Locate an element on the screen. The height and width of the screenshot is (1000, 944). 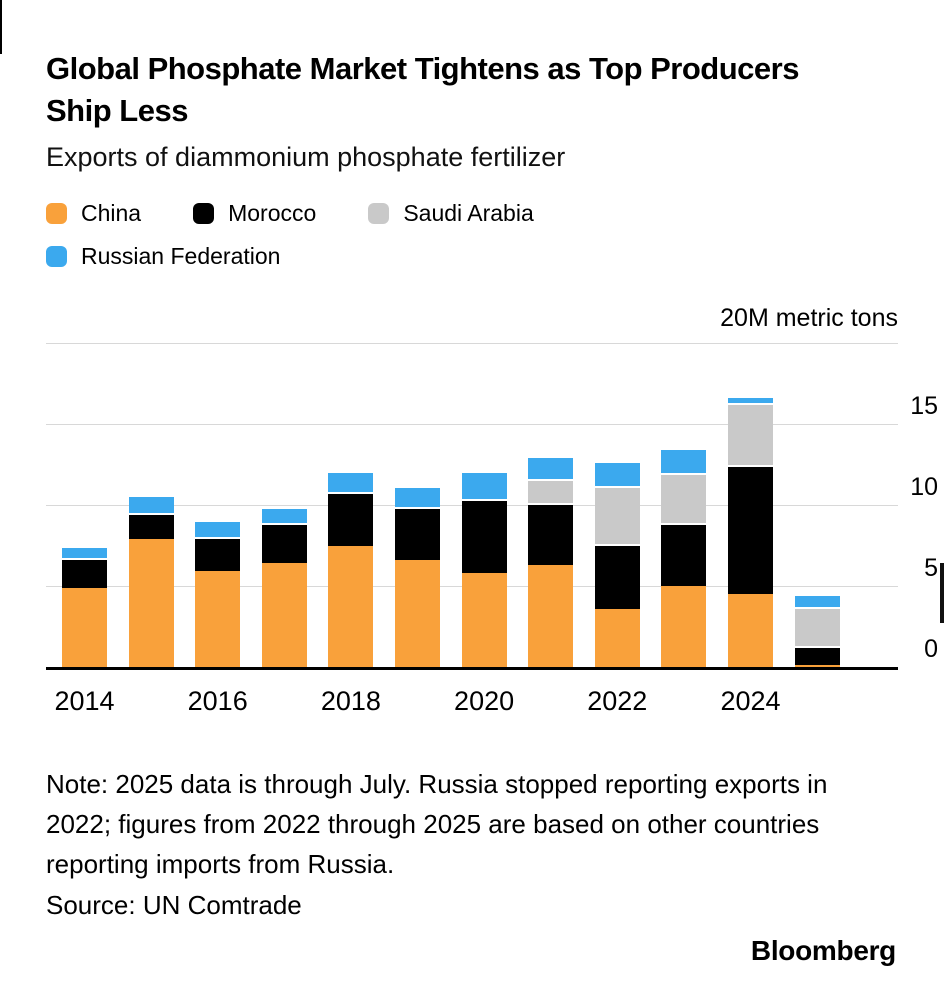
legend-label: Russian Federation is located at coordinates (181, 256).